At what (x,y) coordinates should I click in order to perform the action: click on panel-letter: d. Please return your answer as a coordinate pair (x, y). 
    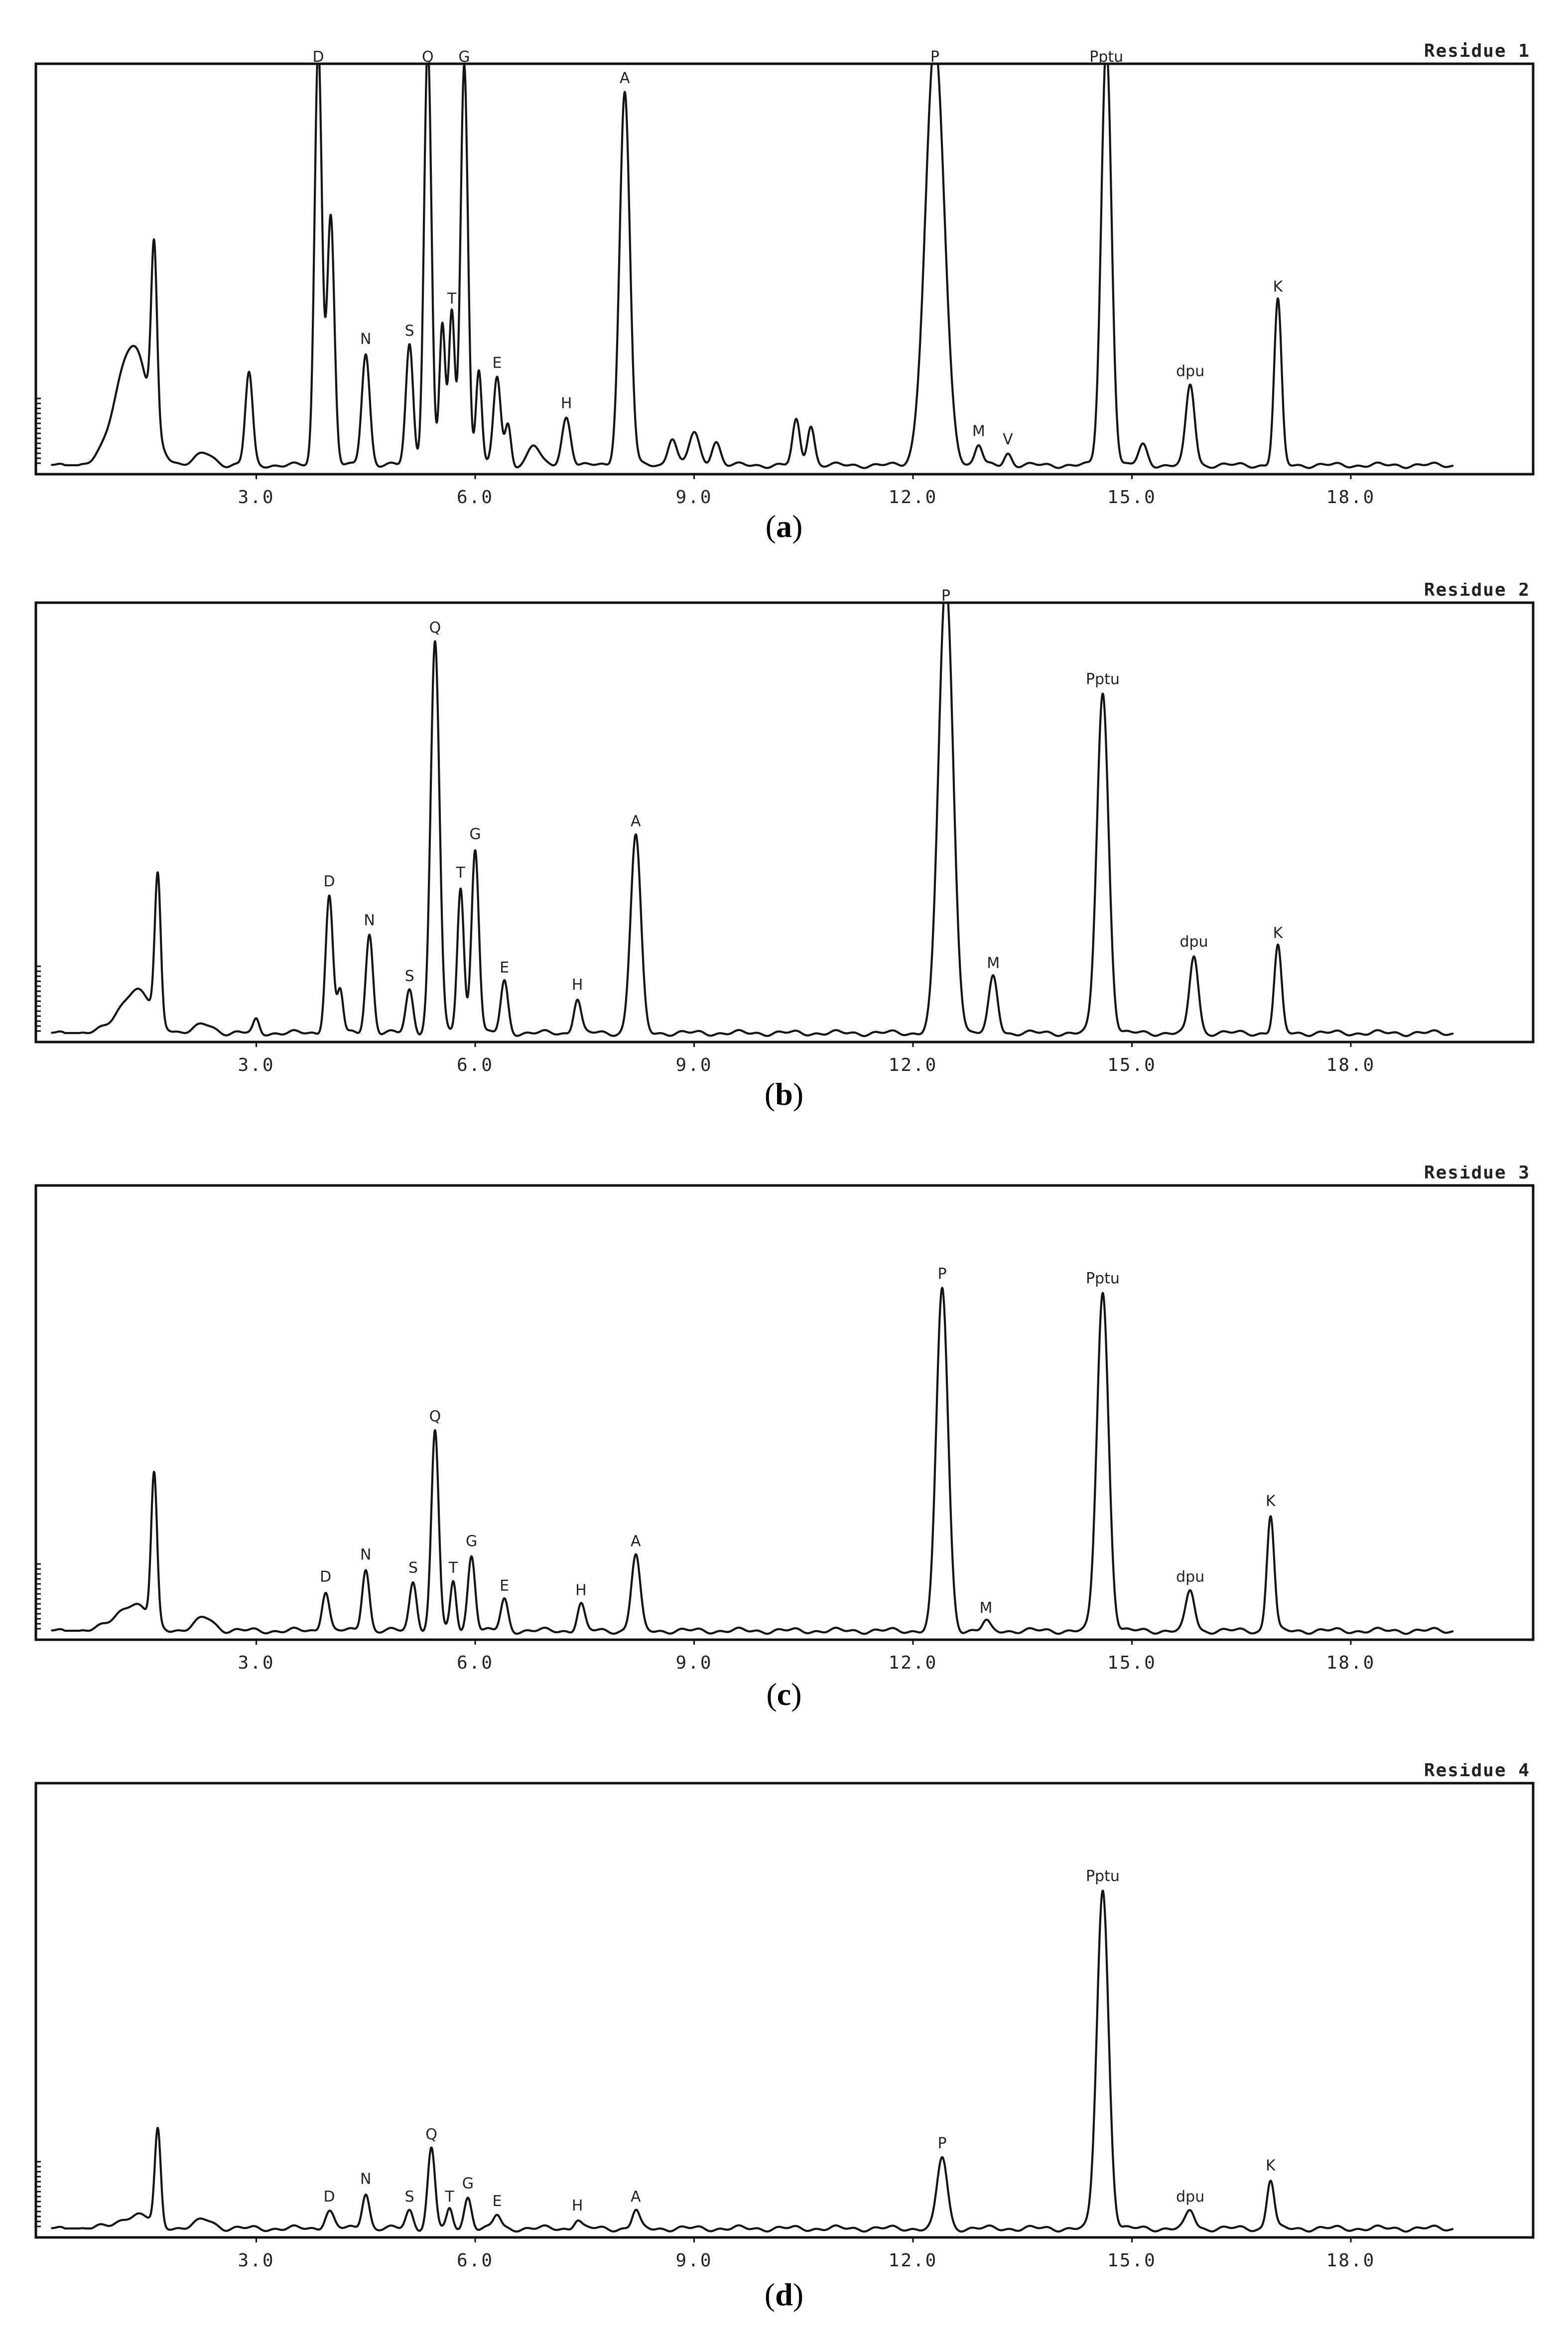
    Looking at the image, I should click on (784, 2294).